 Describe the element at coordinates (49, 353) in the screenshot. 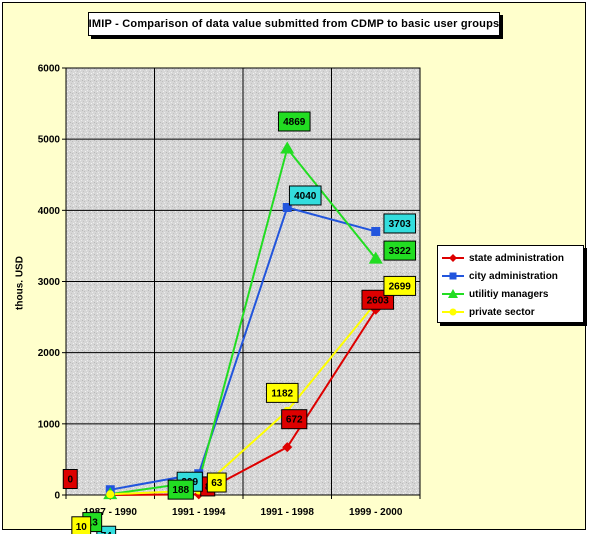

I see `y-tick-label: 2000` at that location.